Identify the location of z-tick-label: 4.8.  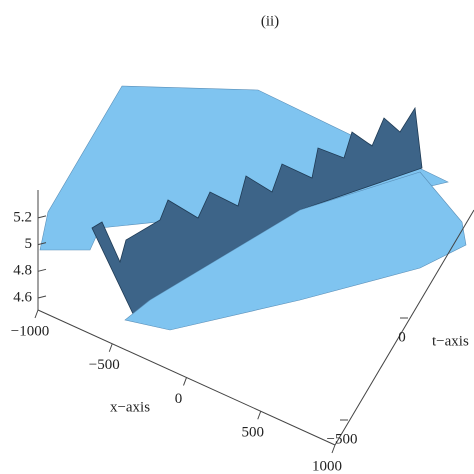
(22, 271).